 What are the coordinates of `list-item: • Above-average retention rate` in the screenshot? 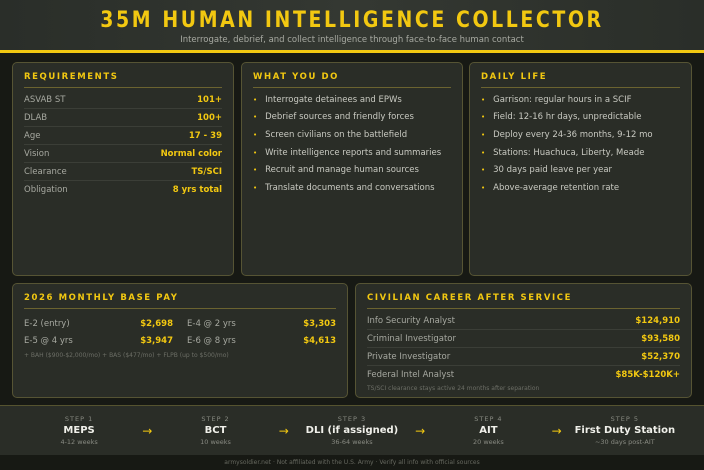 It's located at (580, 188).